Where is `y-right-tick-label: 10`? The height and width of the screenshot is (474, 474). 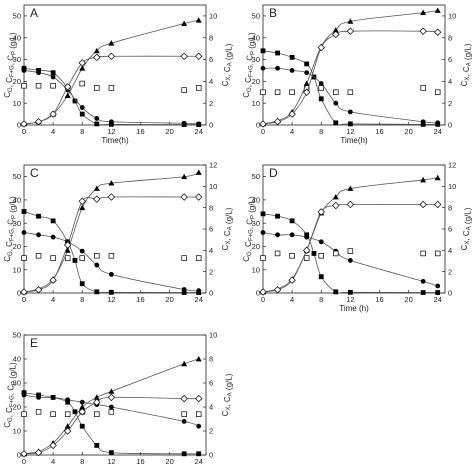
y-right-tick-label: 10 is located at coordinates (213, 16).